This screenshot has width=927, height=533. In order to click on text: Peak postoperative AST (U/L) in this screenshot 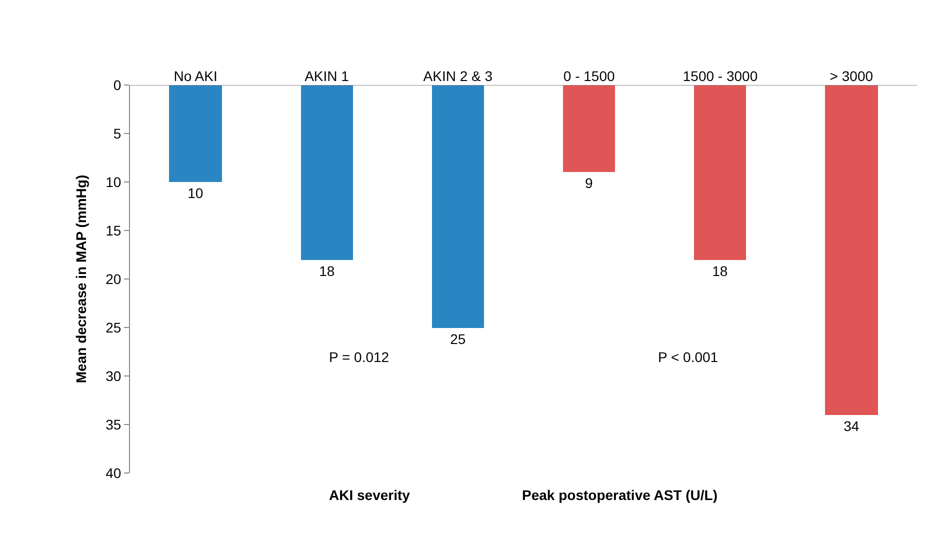, I will do `click(620, 495)`.